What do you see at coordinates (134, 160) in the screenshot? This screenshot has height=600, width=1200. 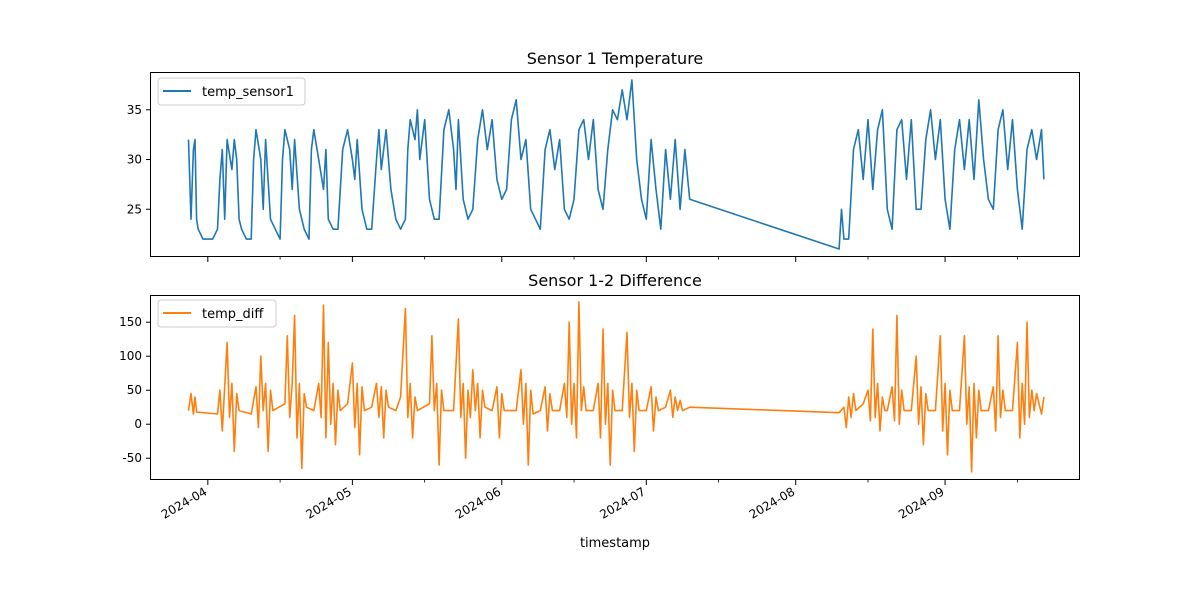 I see `y-tick-label: 30` at bounding box center [134, 160].